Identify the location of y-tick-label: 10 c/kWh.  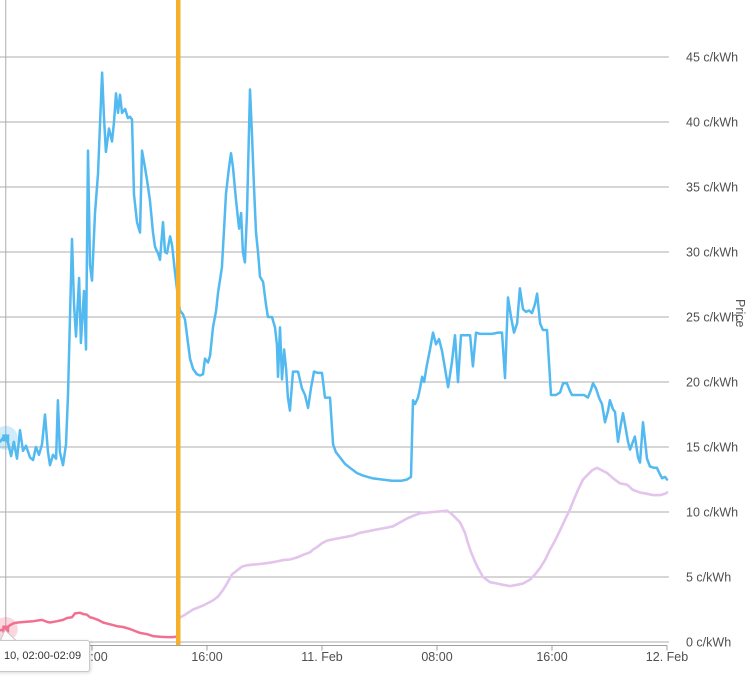
(712, 513).